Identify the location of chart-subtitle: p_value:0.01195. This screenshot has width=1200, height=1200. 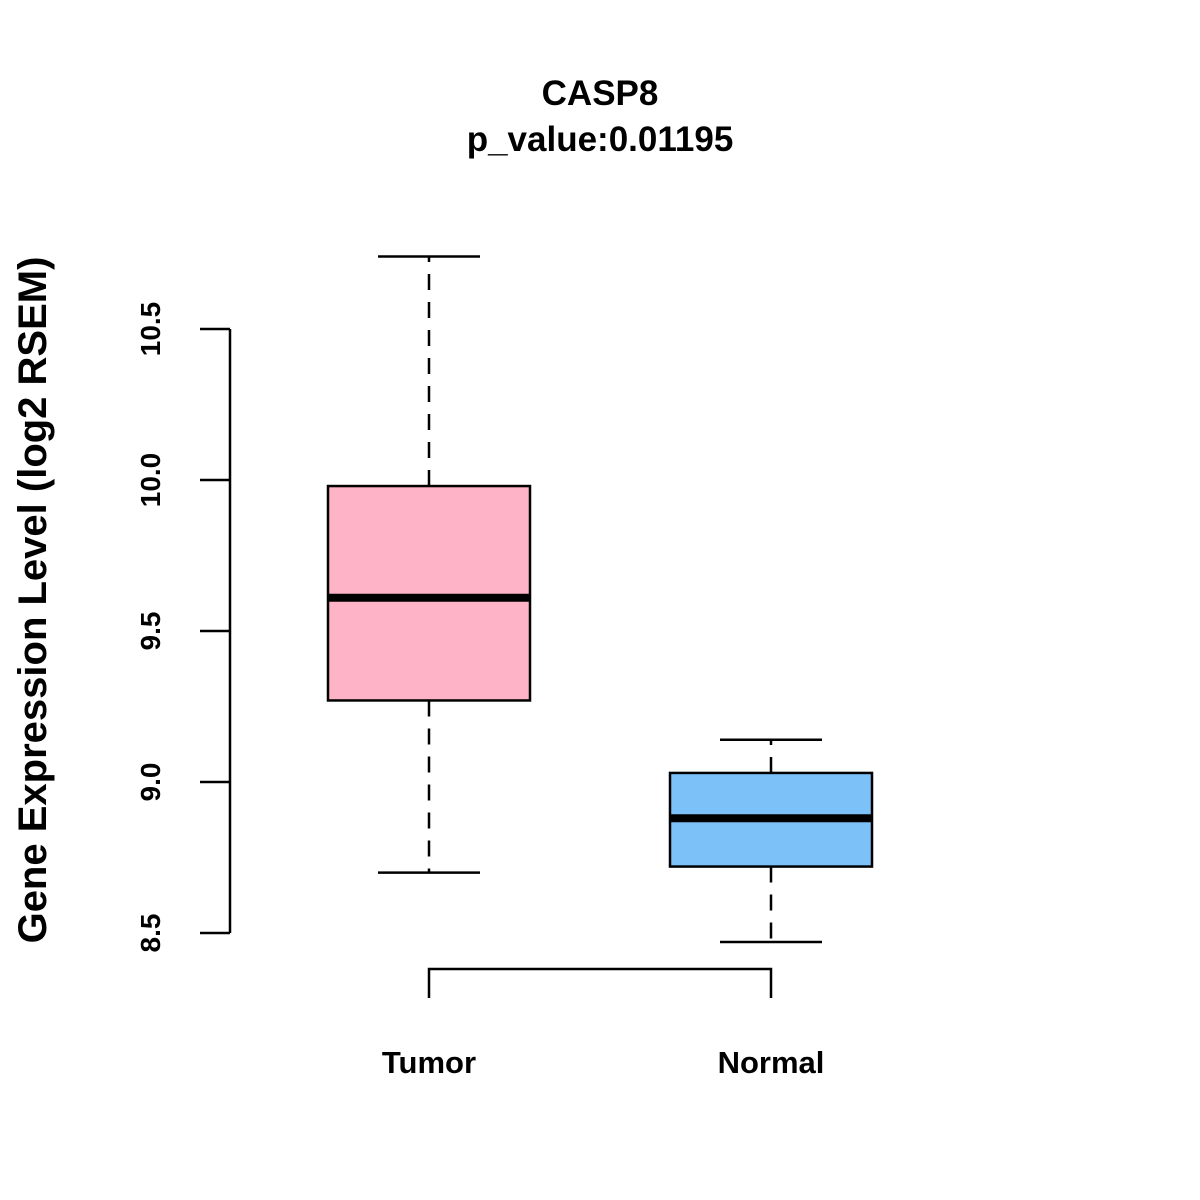
(600, 139).